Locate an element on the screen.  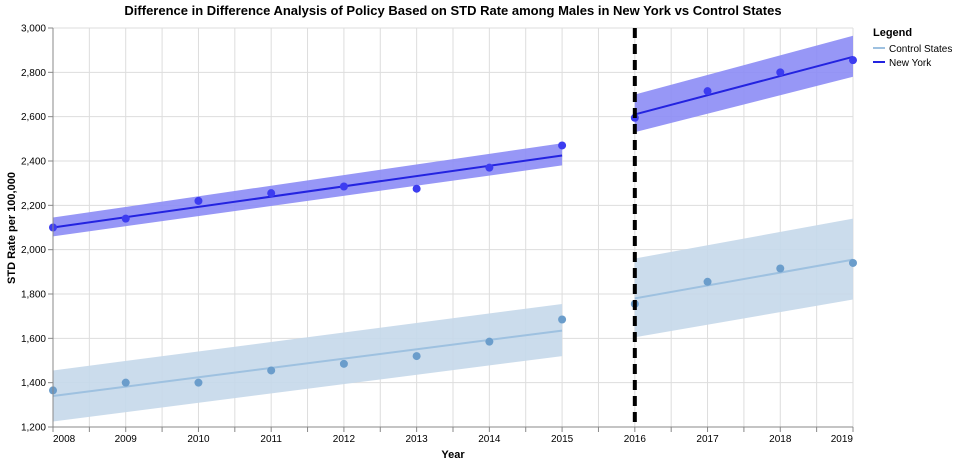
x-tick-label: 2011 is located at coordinates (271, 439).